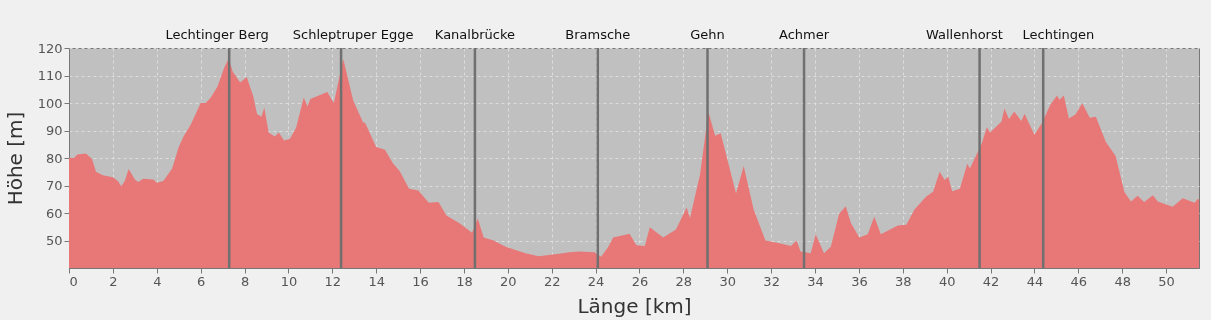  Describe the element at coordinates (1166, 281) in the screenshot. I see `x-tick-label: 50` at that location.